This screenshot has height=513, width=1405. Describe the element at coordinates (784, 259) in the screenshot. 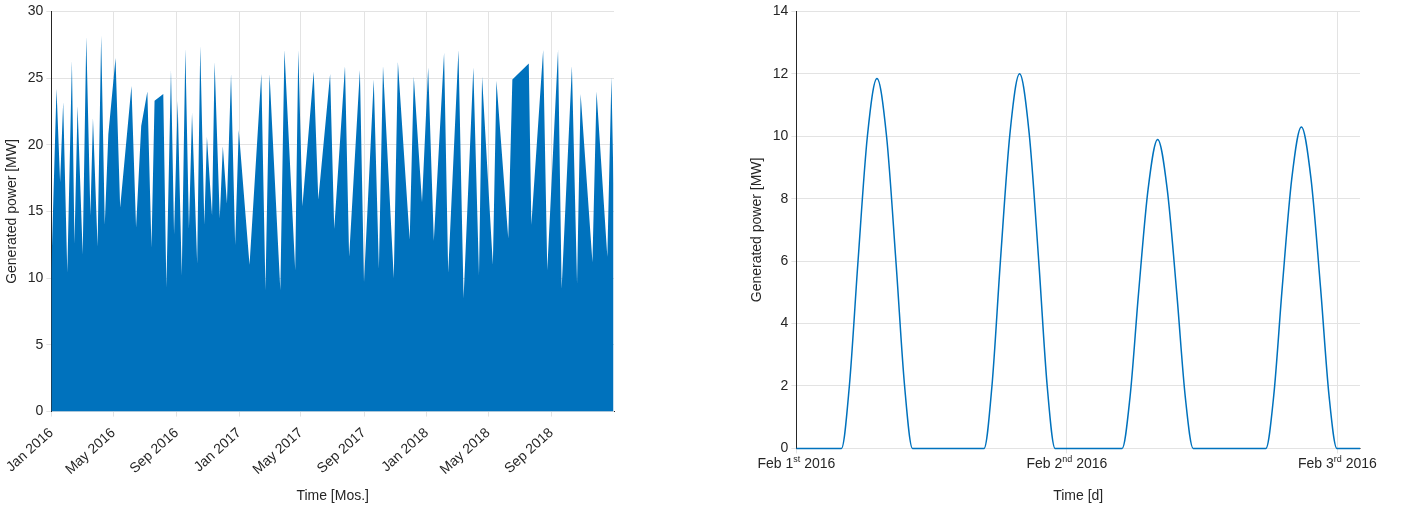

I see `y-tick-label: 6` at that location.